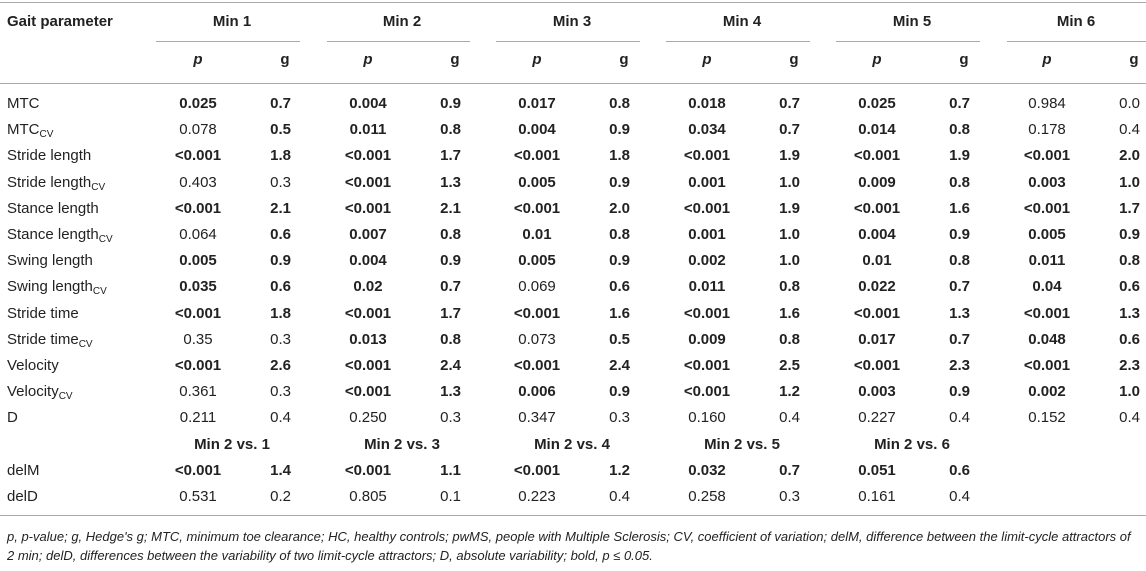 This screenshot has width=1146, height=571. What do you see at coordinates (1129, 103) in the screenshot?
I see `cell-g-value: 0.0` at bounding box center [1129, 103].